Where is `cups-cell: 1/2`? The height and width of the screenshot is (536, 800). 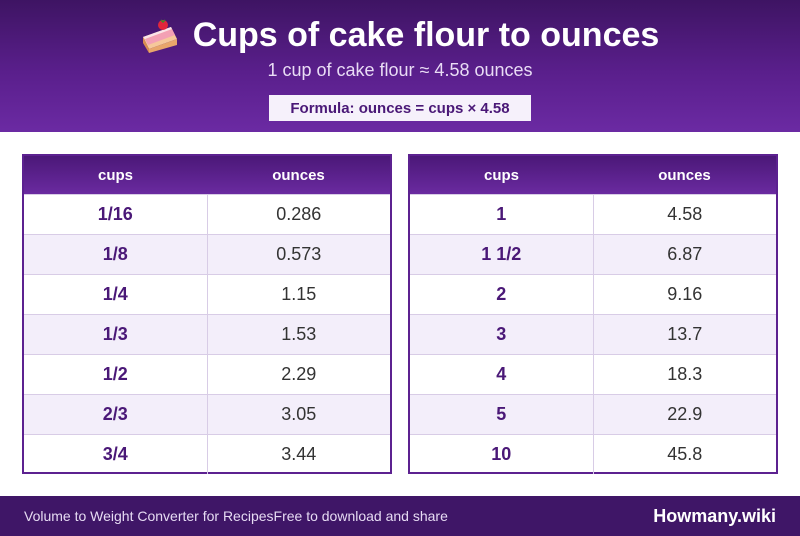
cups-cell: 1/2 is located at coordinates (116, 374).